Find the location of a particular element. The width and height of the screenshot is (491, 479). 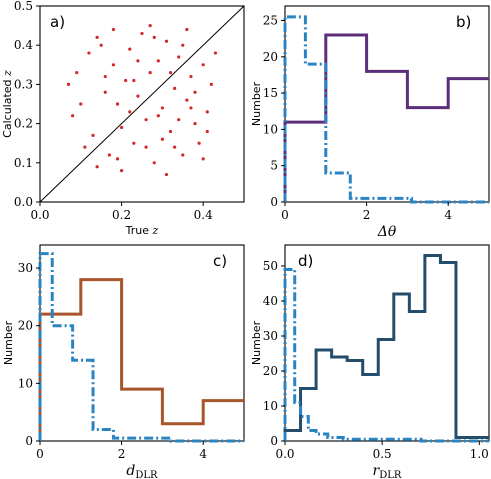

panel-tag-b: b) is located at coordinates (463, 22).